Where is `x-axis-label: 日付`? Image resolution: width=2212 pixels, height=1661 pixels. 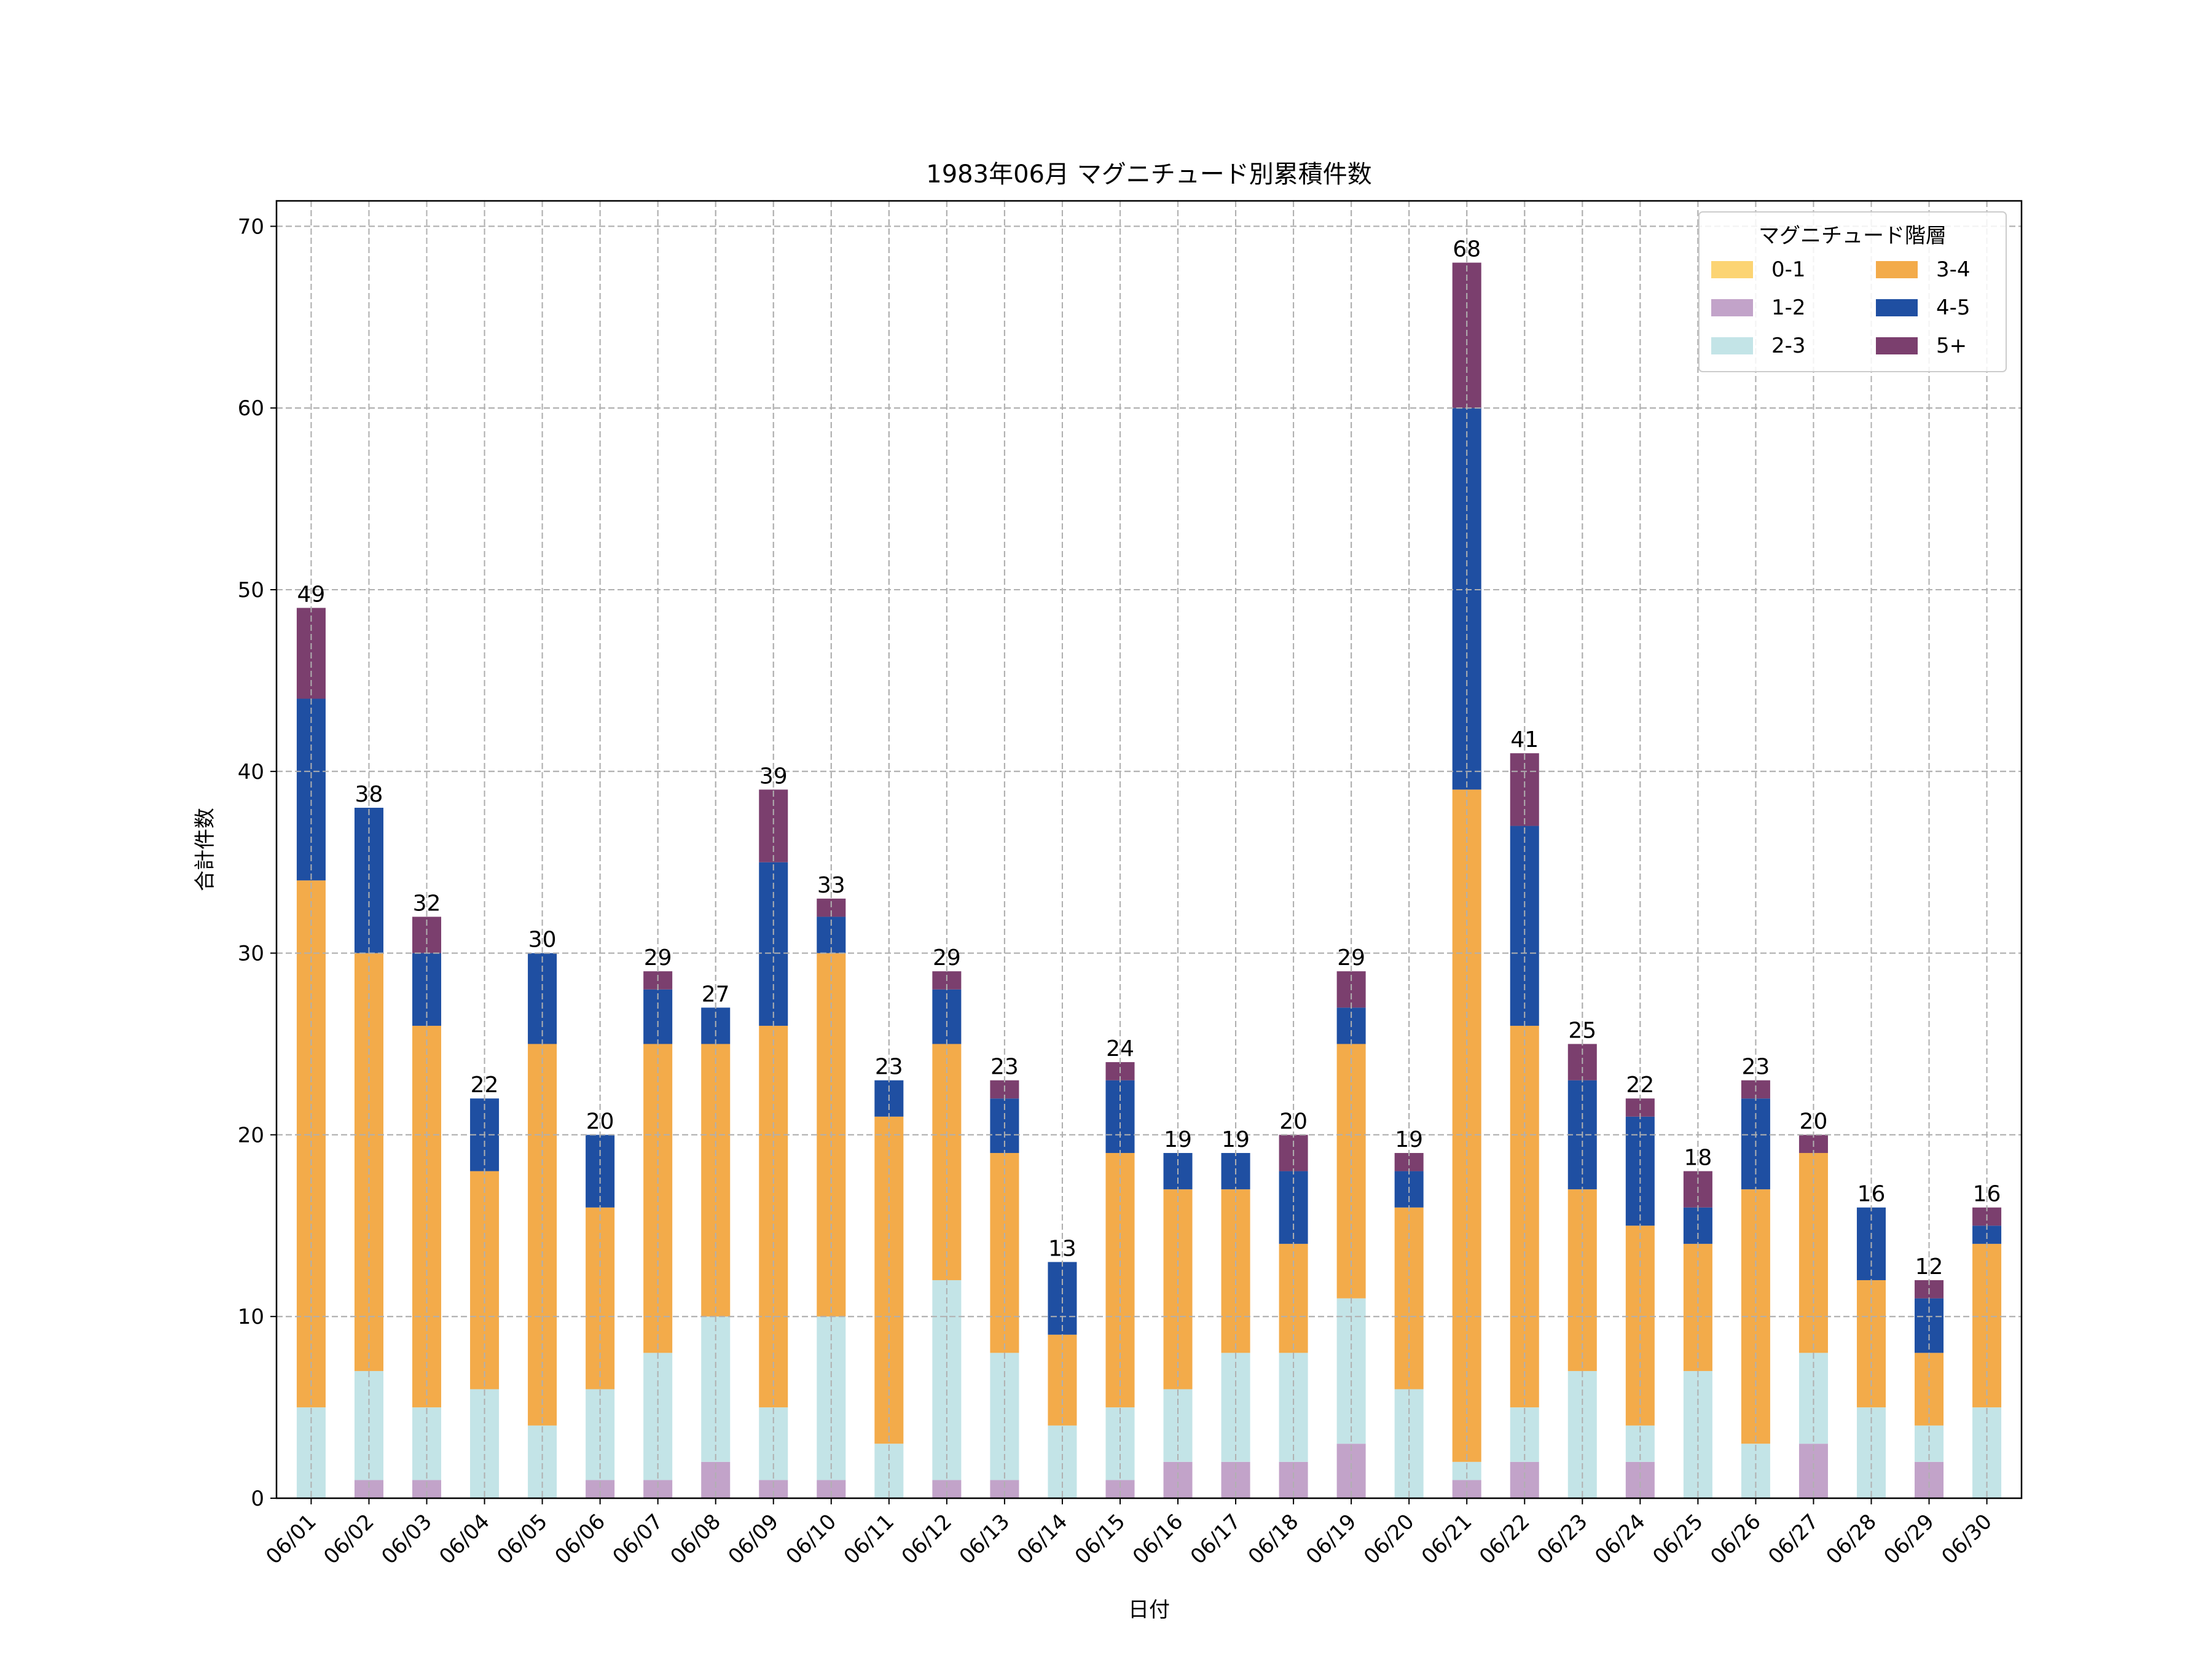 x-axis-label: 日付 is located at coordinates (1149, 1610).